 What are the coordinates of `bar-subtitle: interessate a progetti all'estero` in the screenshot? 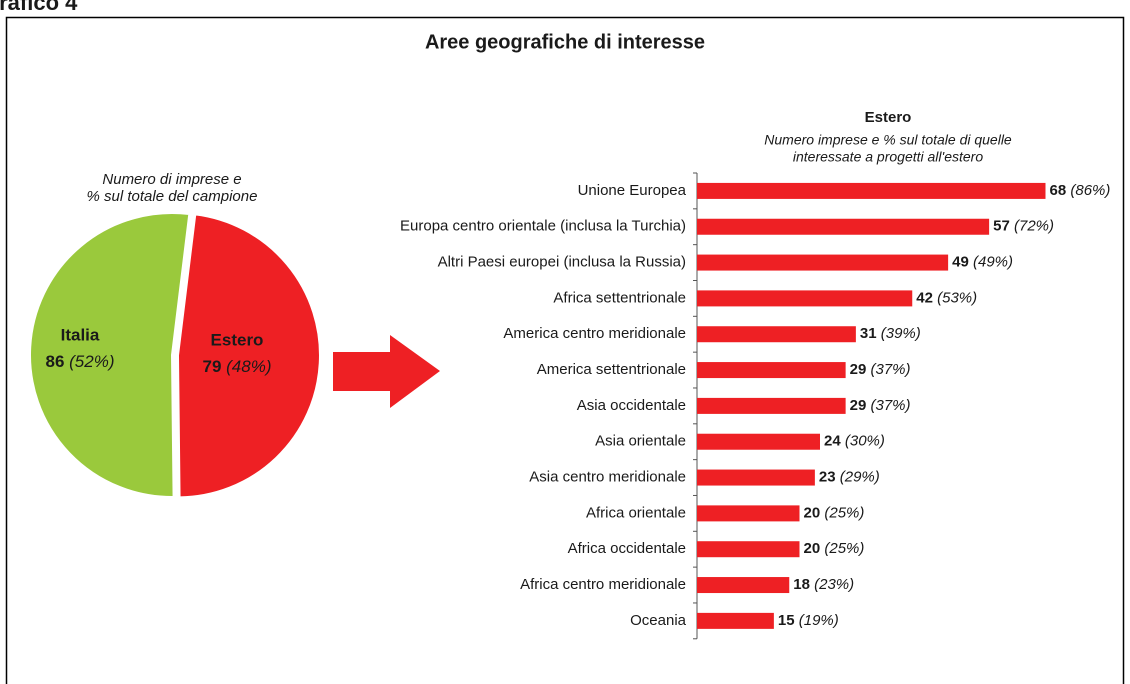 It's located at (888, 157).